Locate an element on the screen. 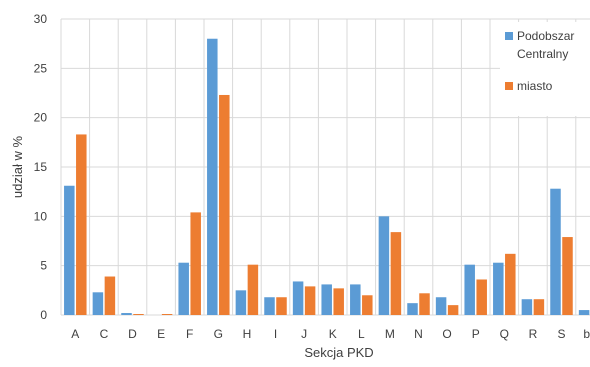 This screenshot has height=367, width=590. x-tick-label: F is located at coordinates (189, 334).